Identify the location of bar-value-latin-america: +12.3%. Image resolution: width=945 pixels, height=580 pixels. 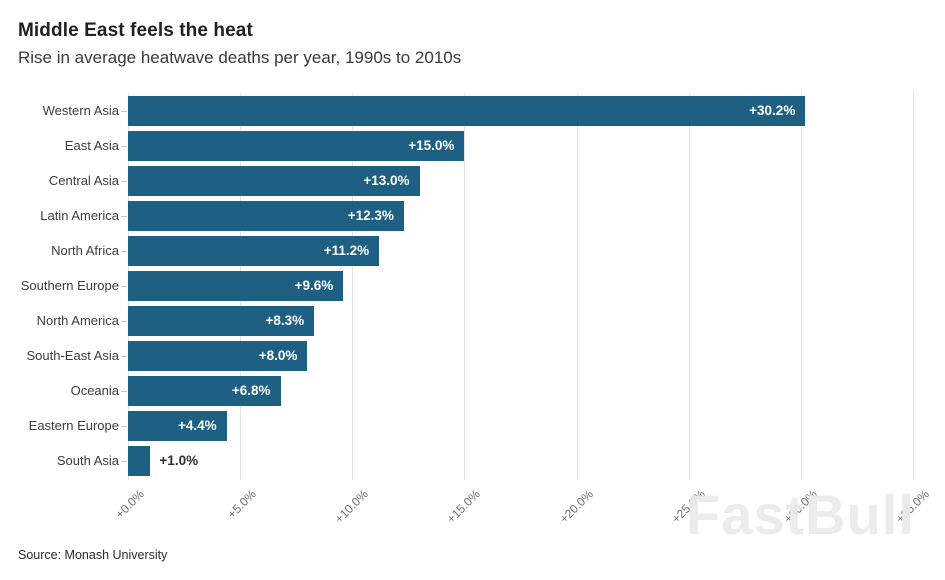
(370, 215).